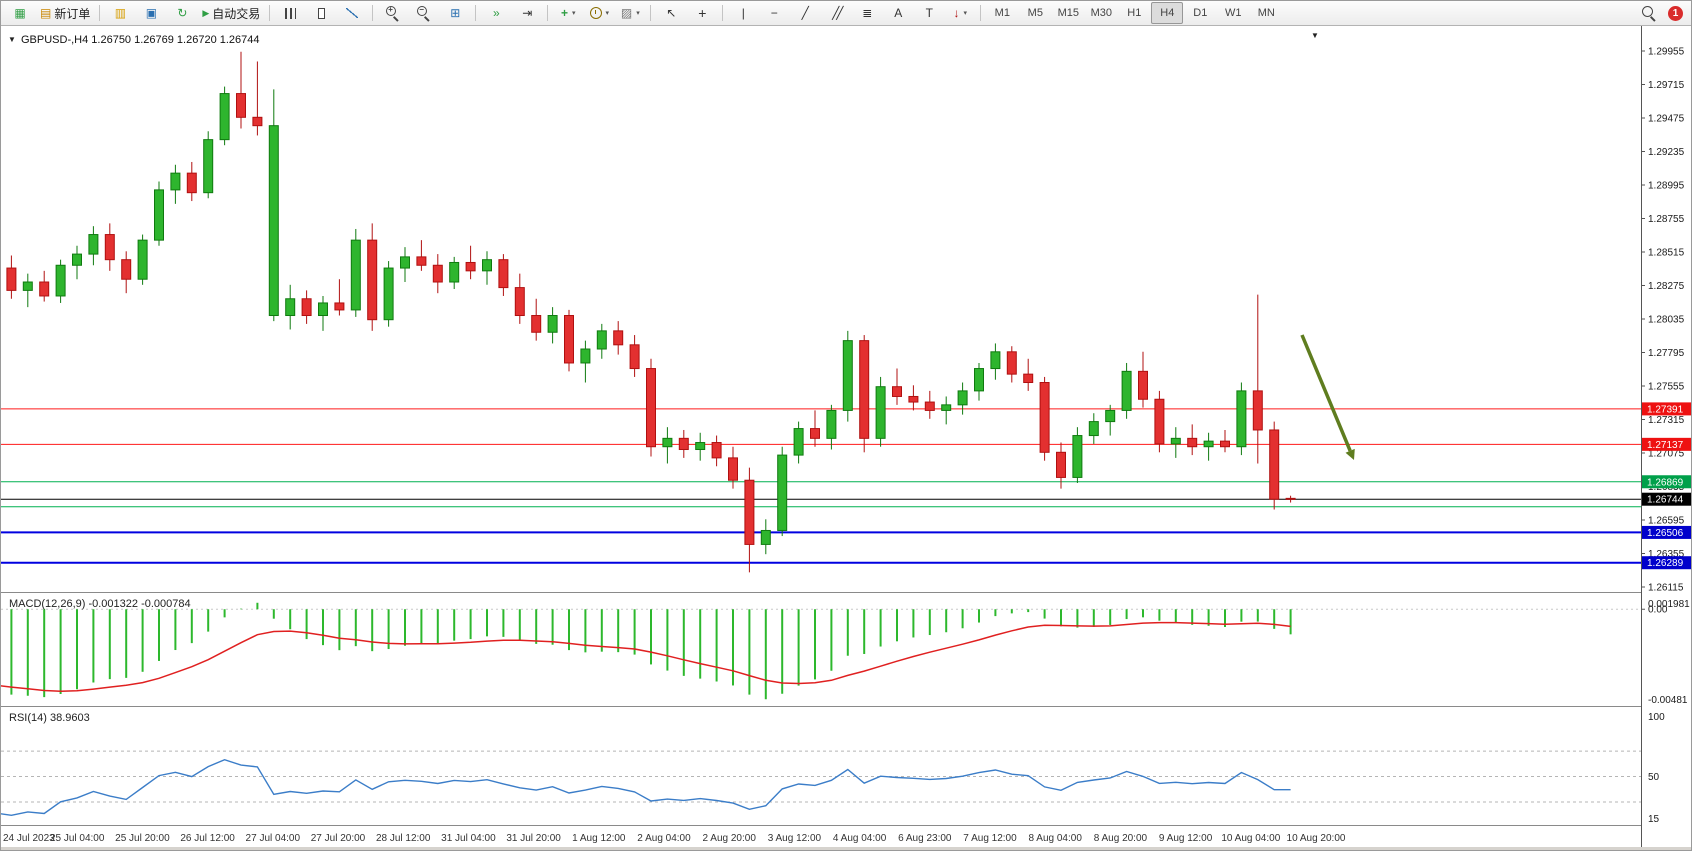  I want to click on new-order-button: ▤ 新订单, so click(65, 13).